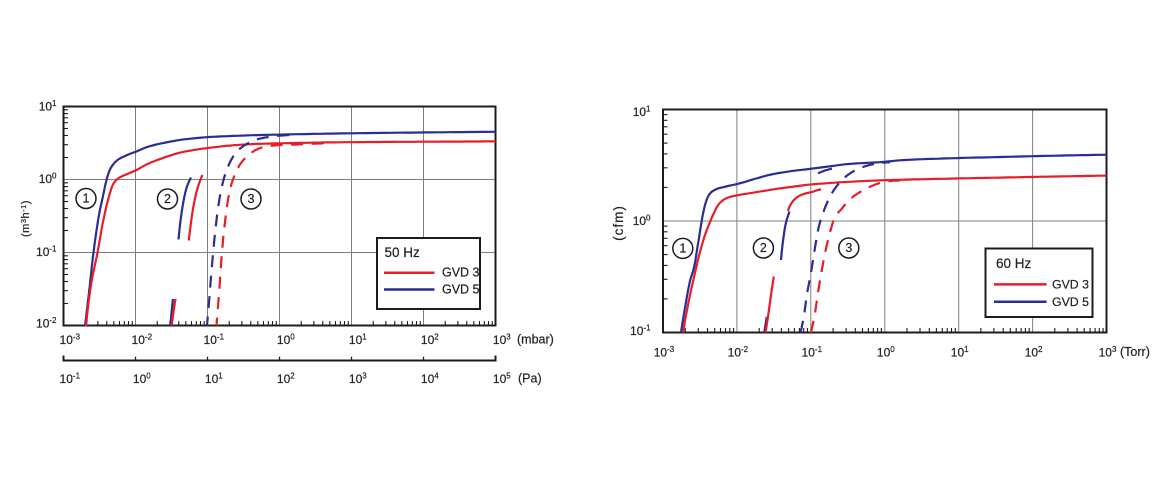 The width and height of the screenshot is (1160, 485). Describe the element at coordinates (530, 379) in the screenshot. I see `svg-text: (Pa)` at that location.